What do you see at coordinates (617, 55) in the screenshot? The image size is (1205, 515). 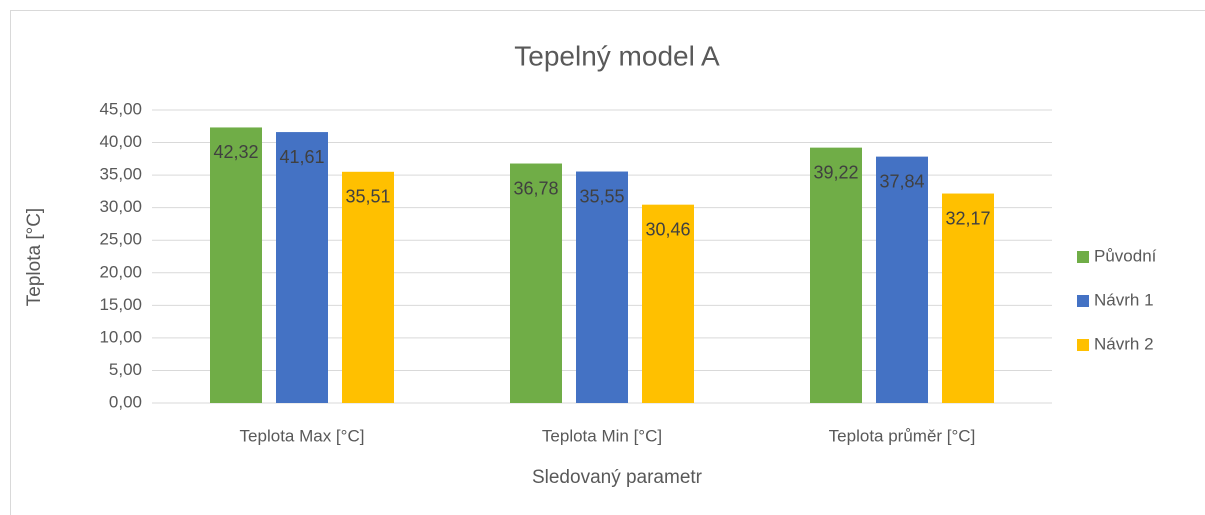 I see `chart-title: Tepelný model A` at bounding box center [617, 55].